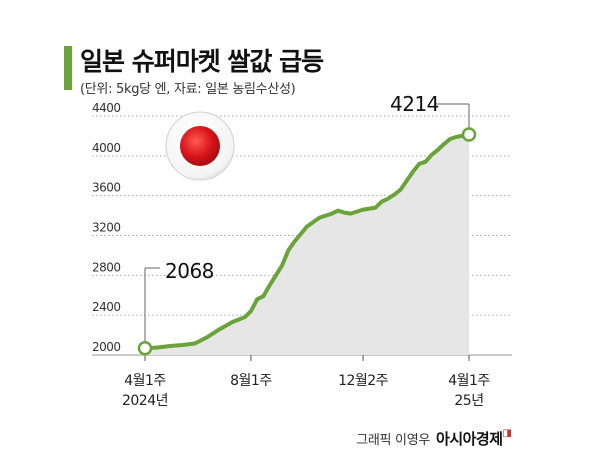 Image resolution: width=600 pixels, height=464 pixels. I want to click on data-label: 4214, so click(414, 104).